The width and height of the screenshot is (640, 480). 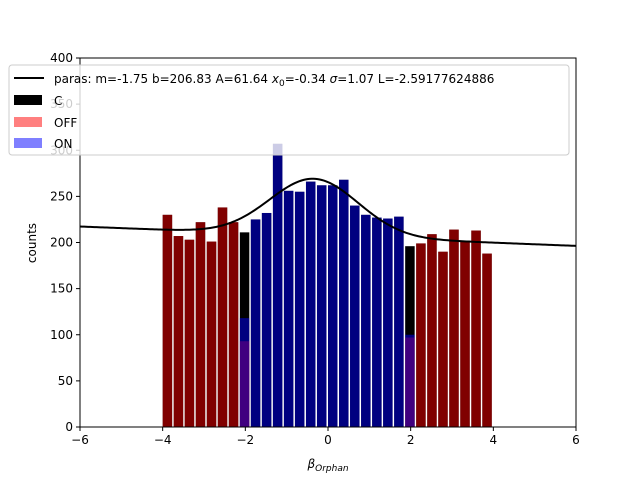 I want to click on y-tick-label: 250, so click(x=61, y=196).